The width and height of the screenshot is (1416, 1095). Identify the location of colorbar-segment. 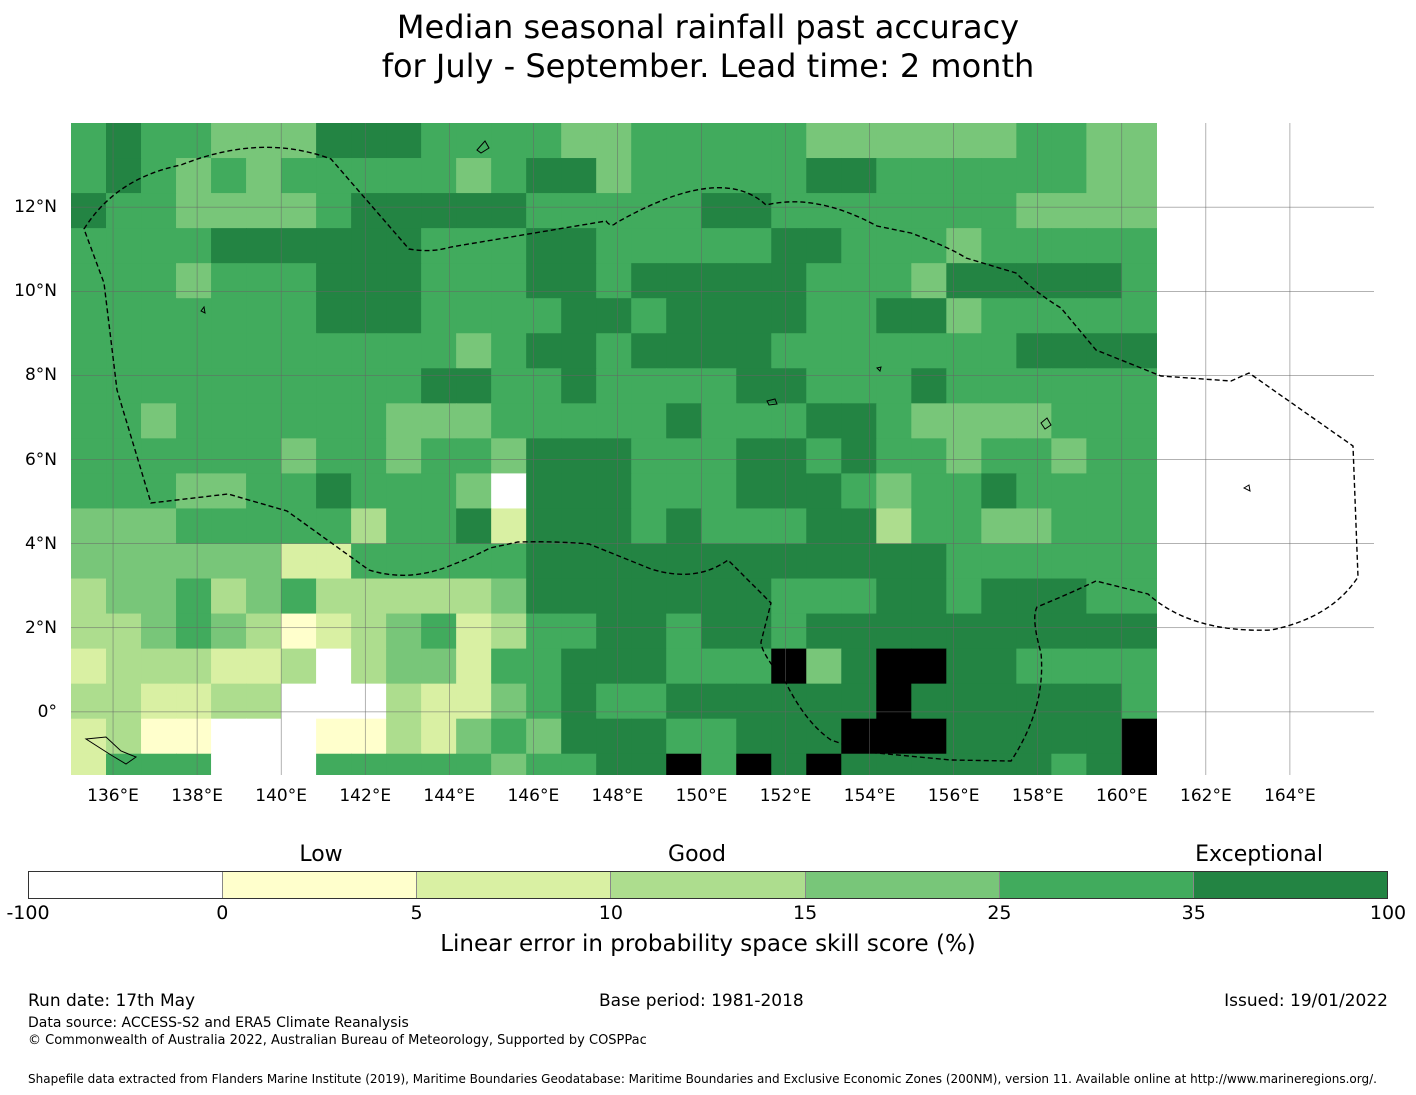
(1290, 885).